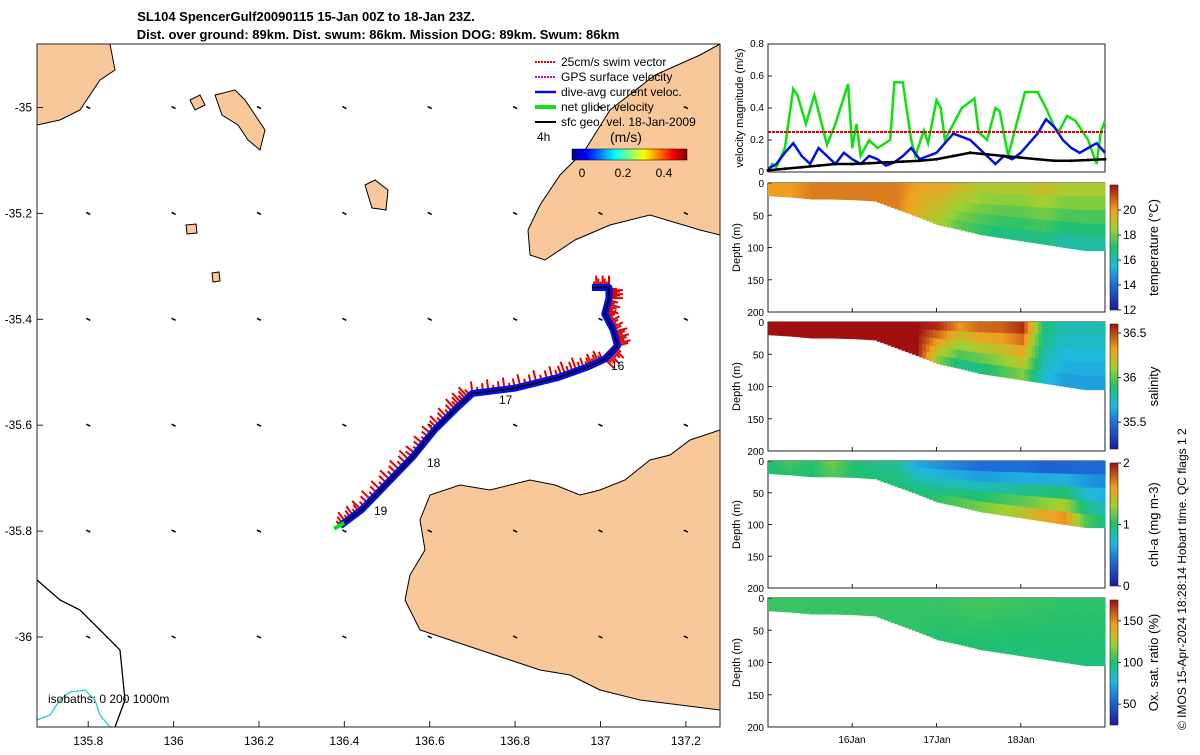 The width and height of the screenshot is (1200, 755). I want to click on map-ytick-label: -35.6, so click(19, 425).